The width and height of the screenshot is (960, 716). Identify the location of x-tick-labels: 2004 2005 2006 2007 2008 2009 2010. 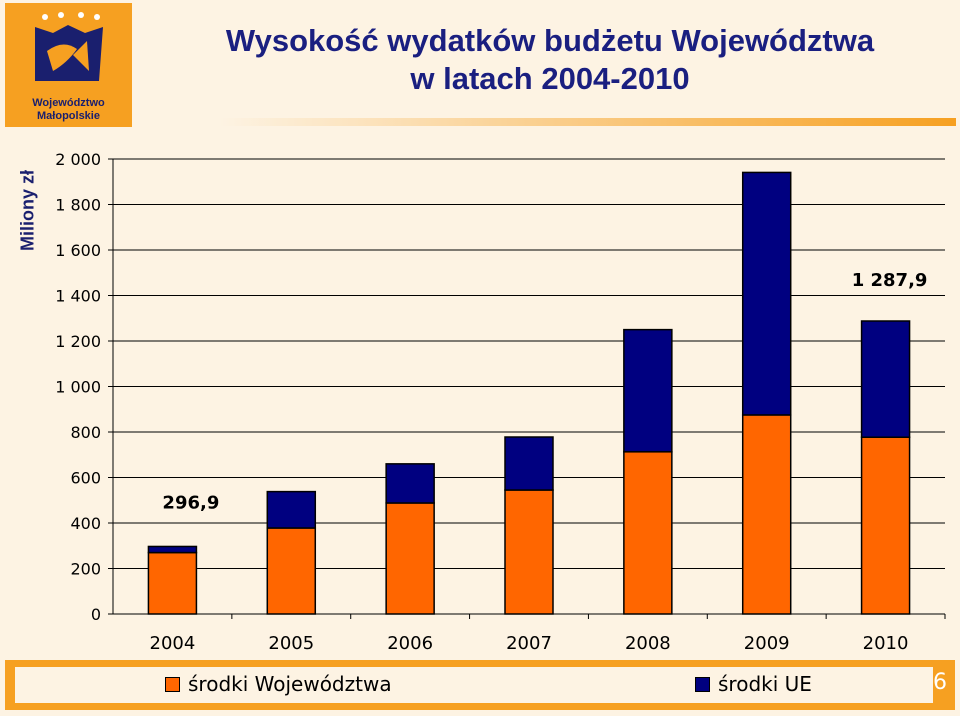
(529, 643).